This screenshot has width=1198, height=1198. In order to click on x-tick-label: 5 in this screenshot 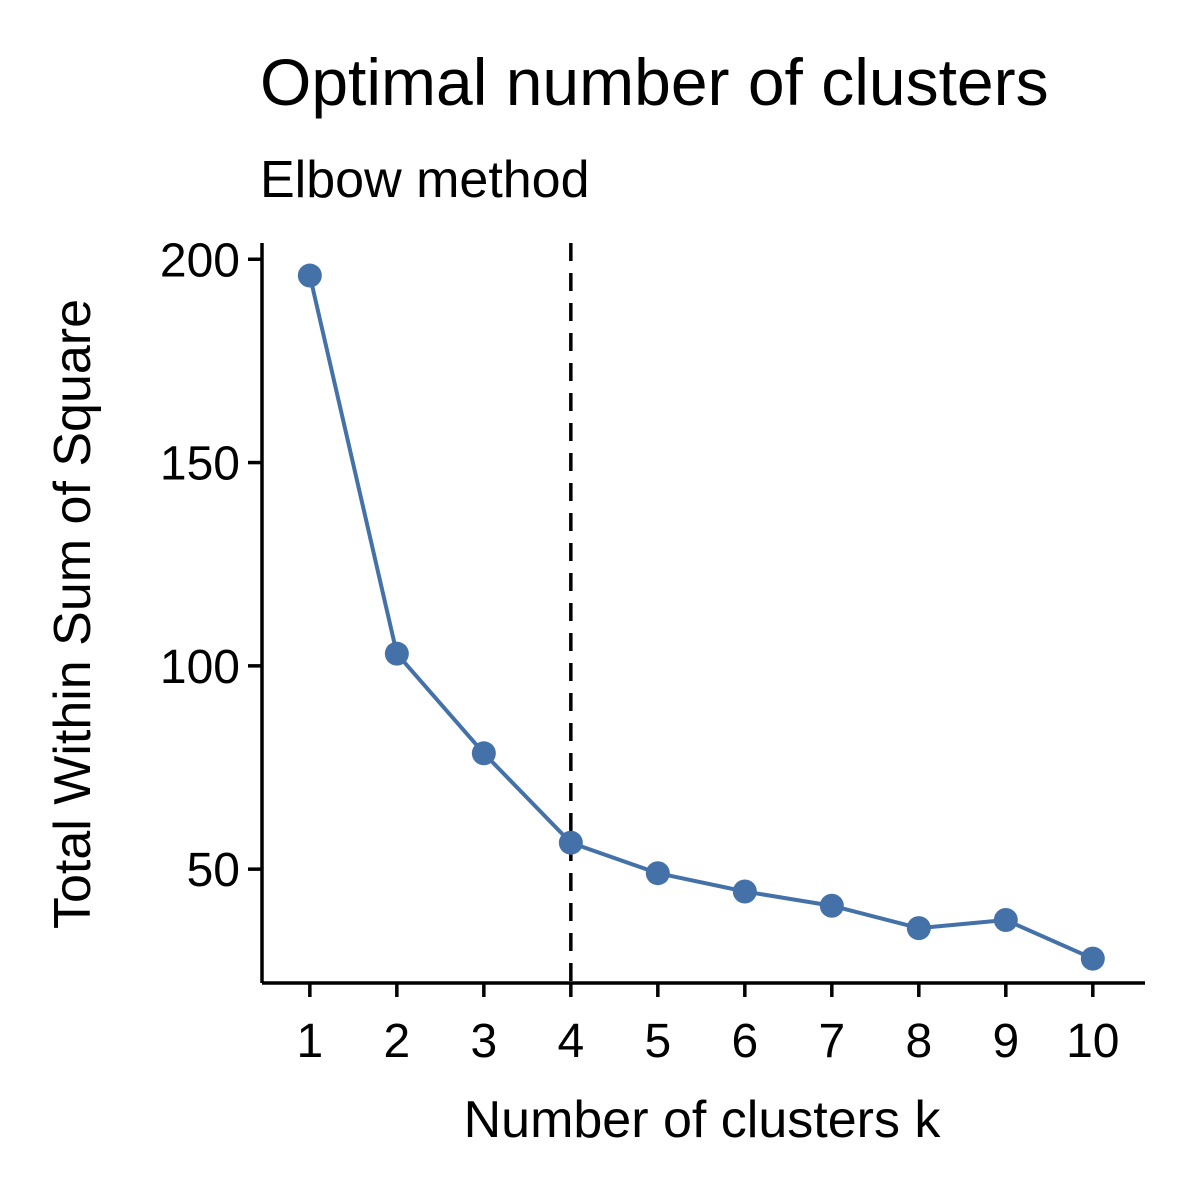, I will do `click(657, 1041)`.